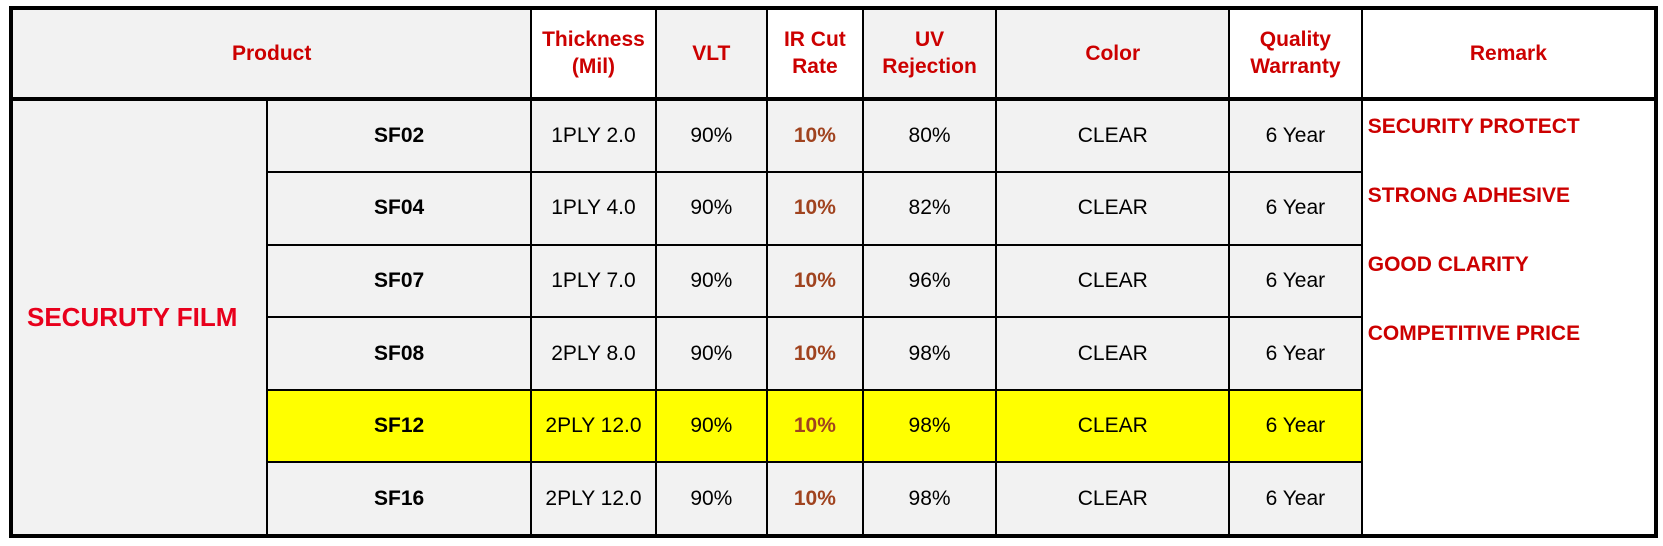  I want to click on model-cell: SF12, so click(399, 426).